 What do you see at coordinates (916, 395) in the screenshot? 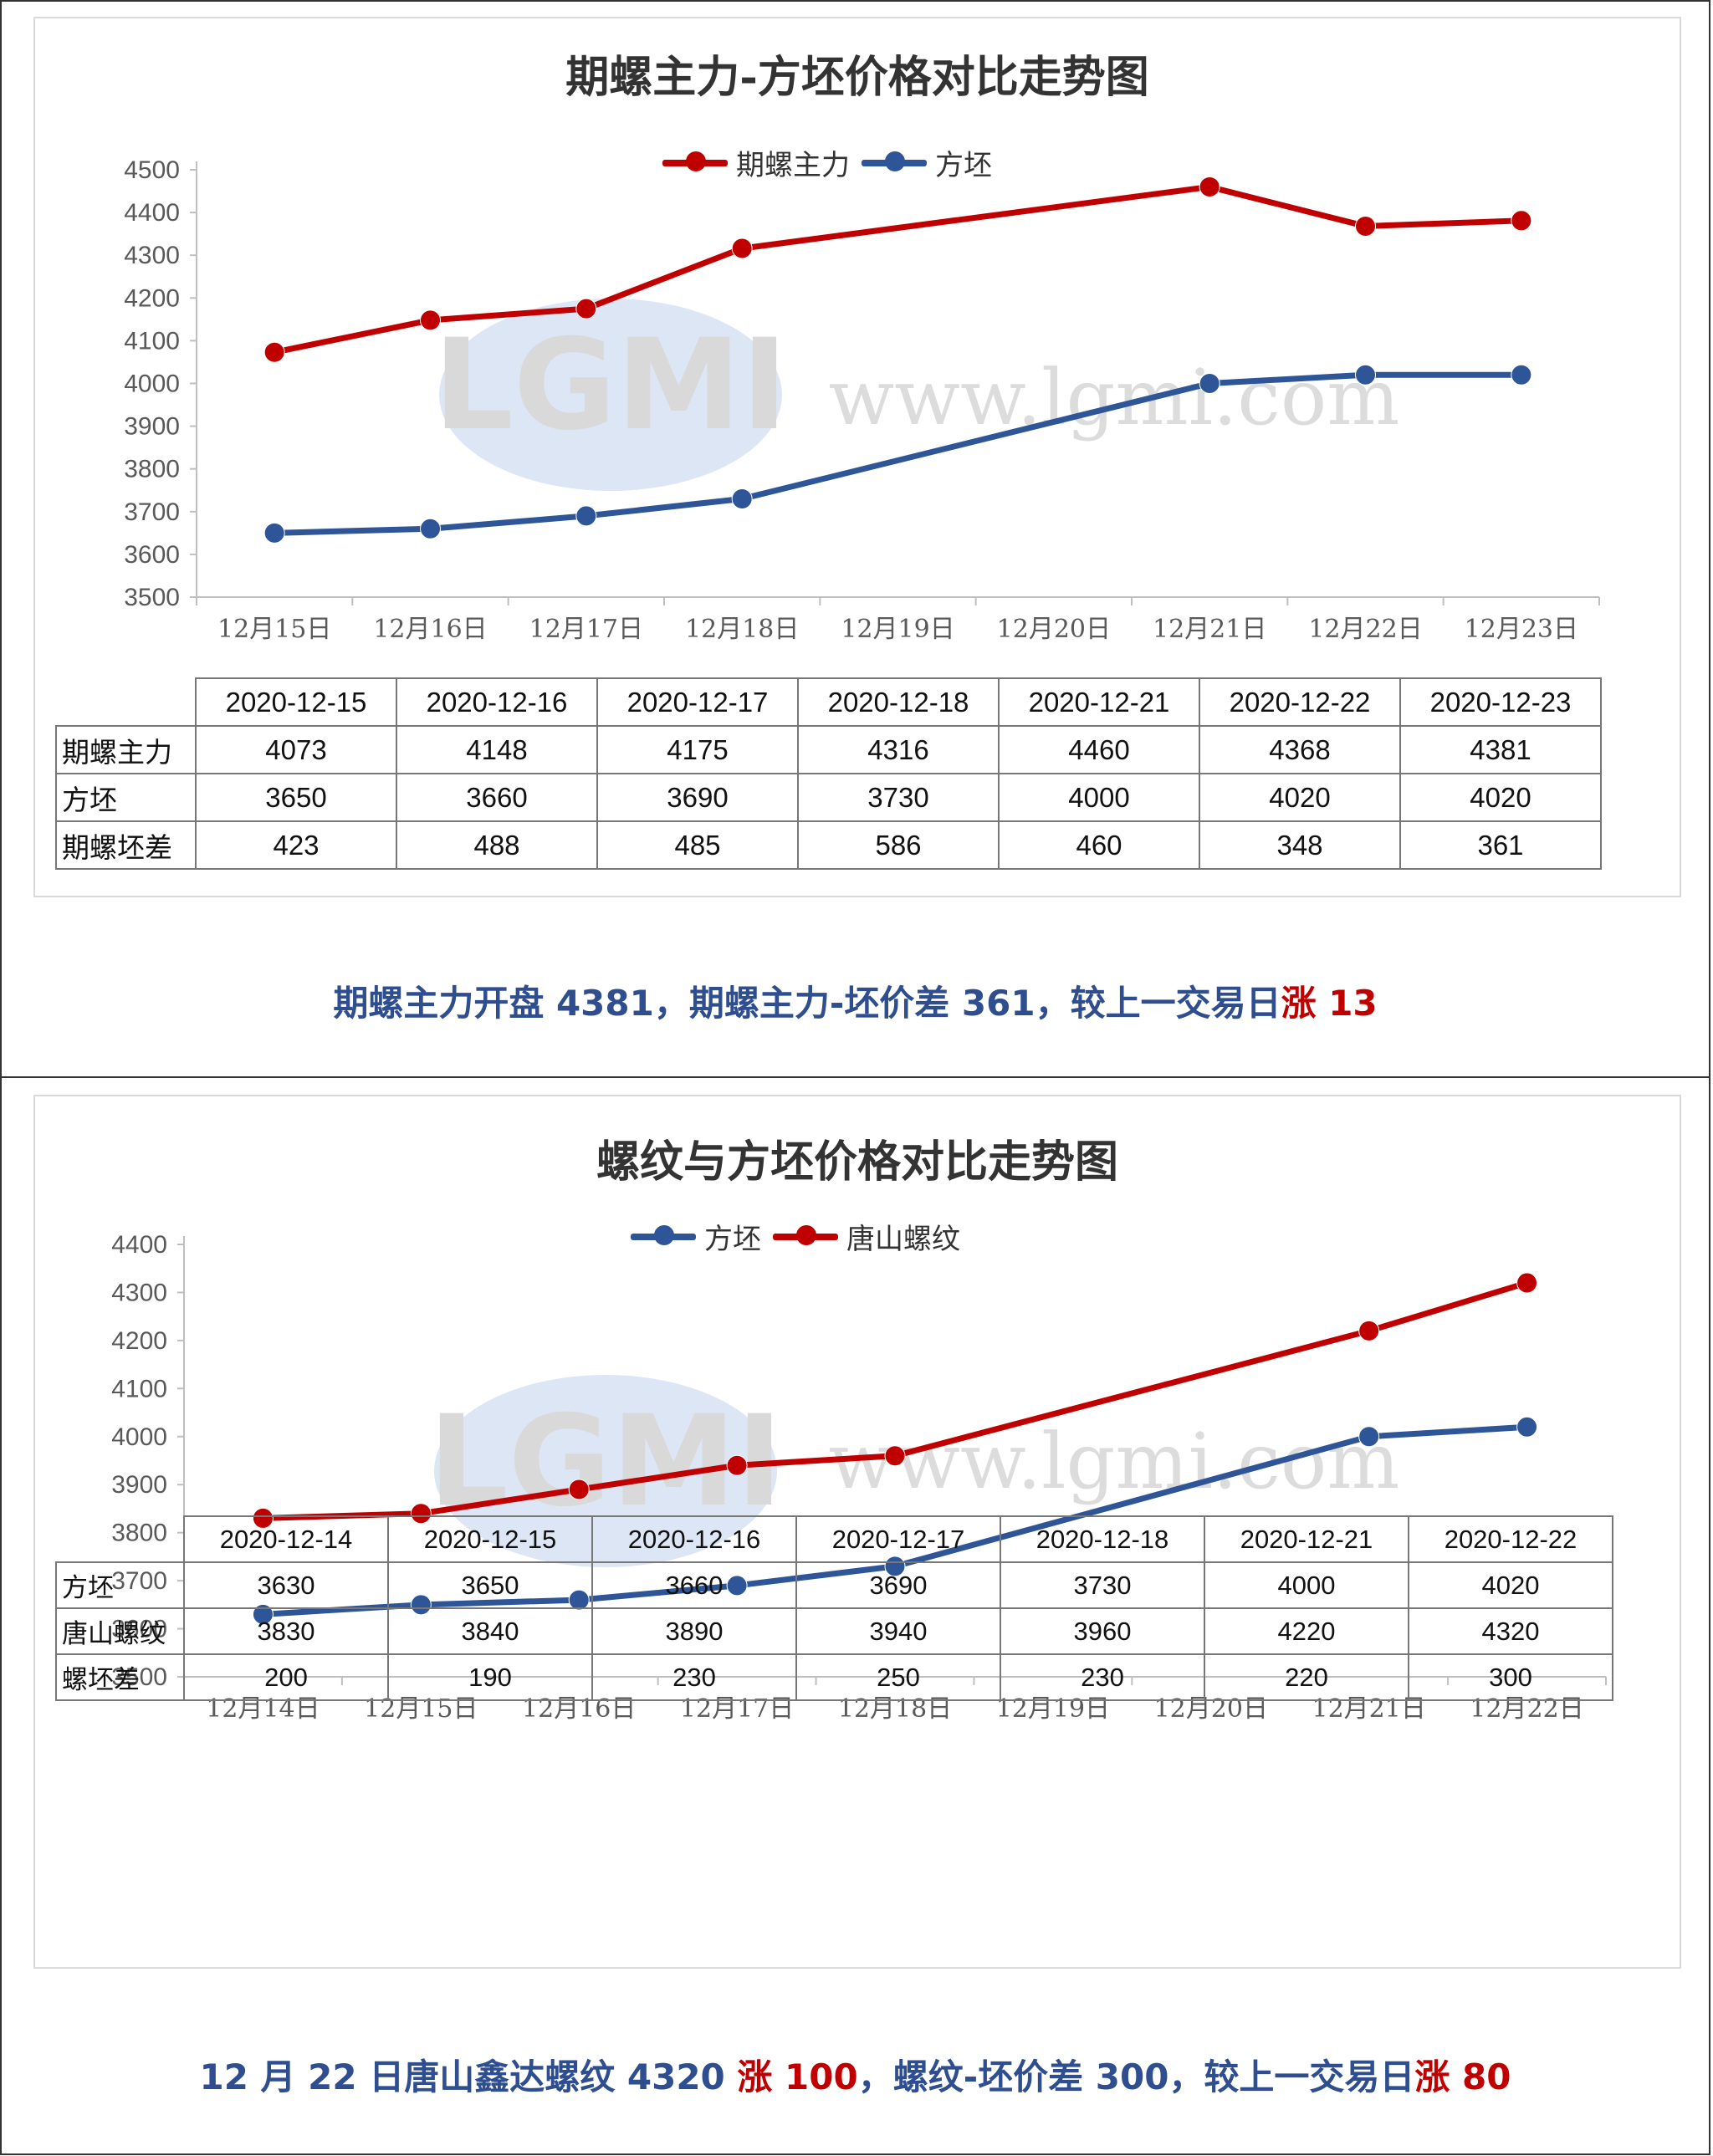
I see `lgmi-watermark: LGMI www.lgmi.com` at bounding box center [916, 395].